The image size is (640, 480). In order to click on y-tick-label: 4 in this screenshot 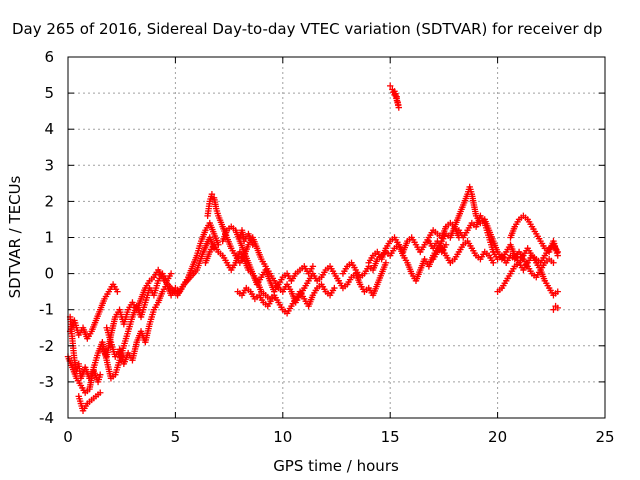, I will do `click(49, 129)`.